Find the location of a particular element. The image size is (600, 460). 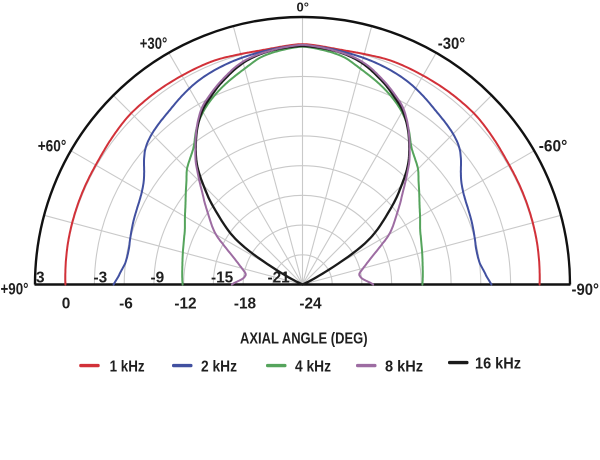

svg-text: -30° is located at coordinates (452, 43).